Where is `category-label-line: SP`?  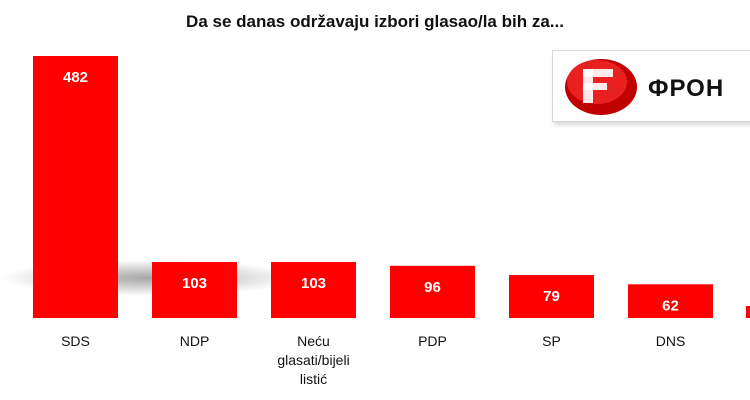 category-label-line: SP is located at coordinates (551, 341).